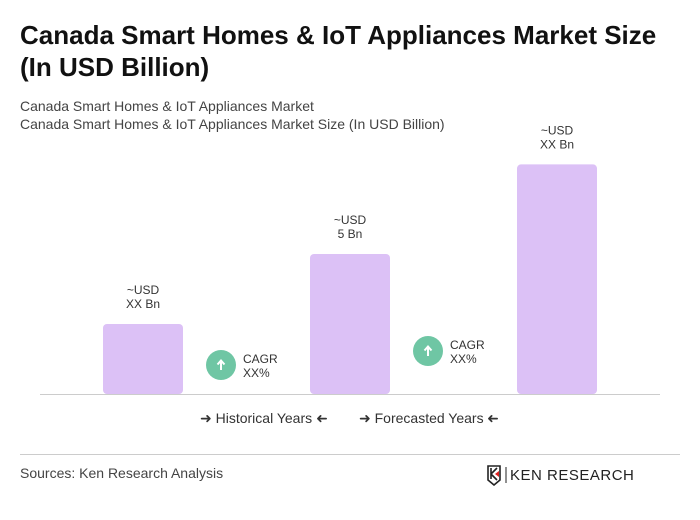 The width and height of the screenshot is (700, 520). I want to click on ken-research-logo: KEN RESEARCH, so click(571, 477).